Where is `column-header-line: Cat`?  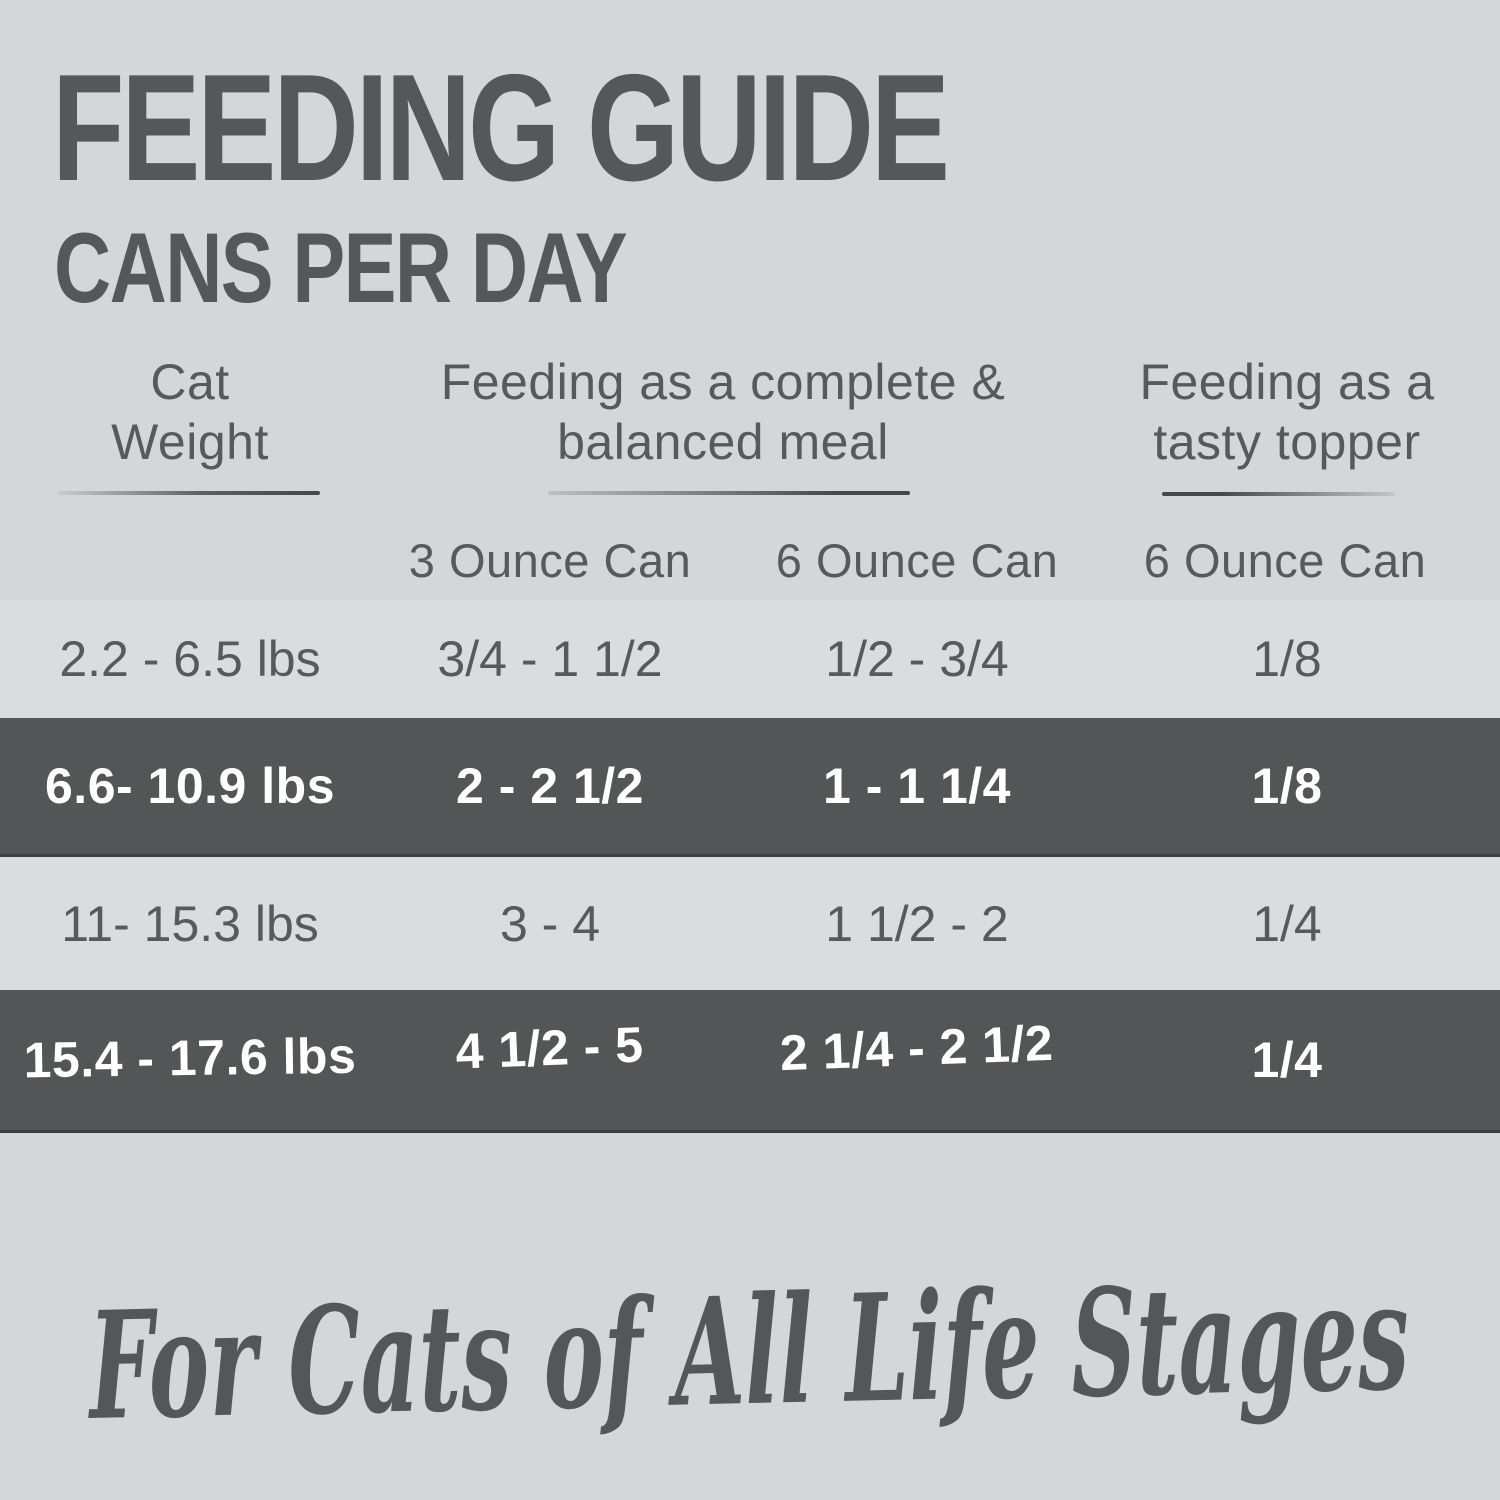 column-header-line: Cat is located at coordinates (190, 382).